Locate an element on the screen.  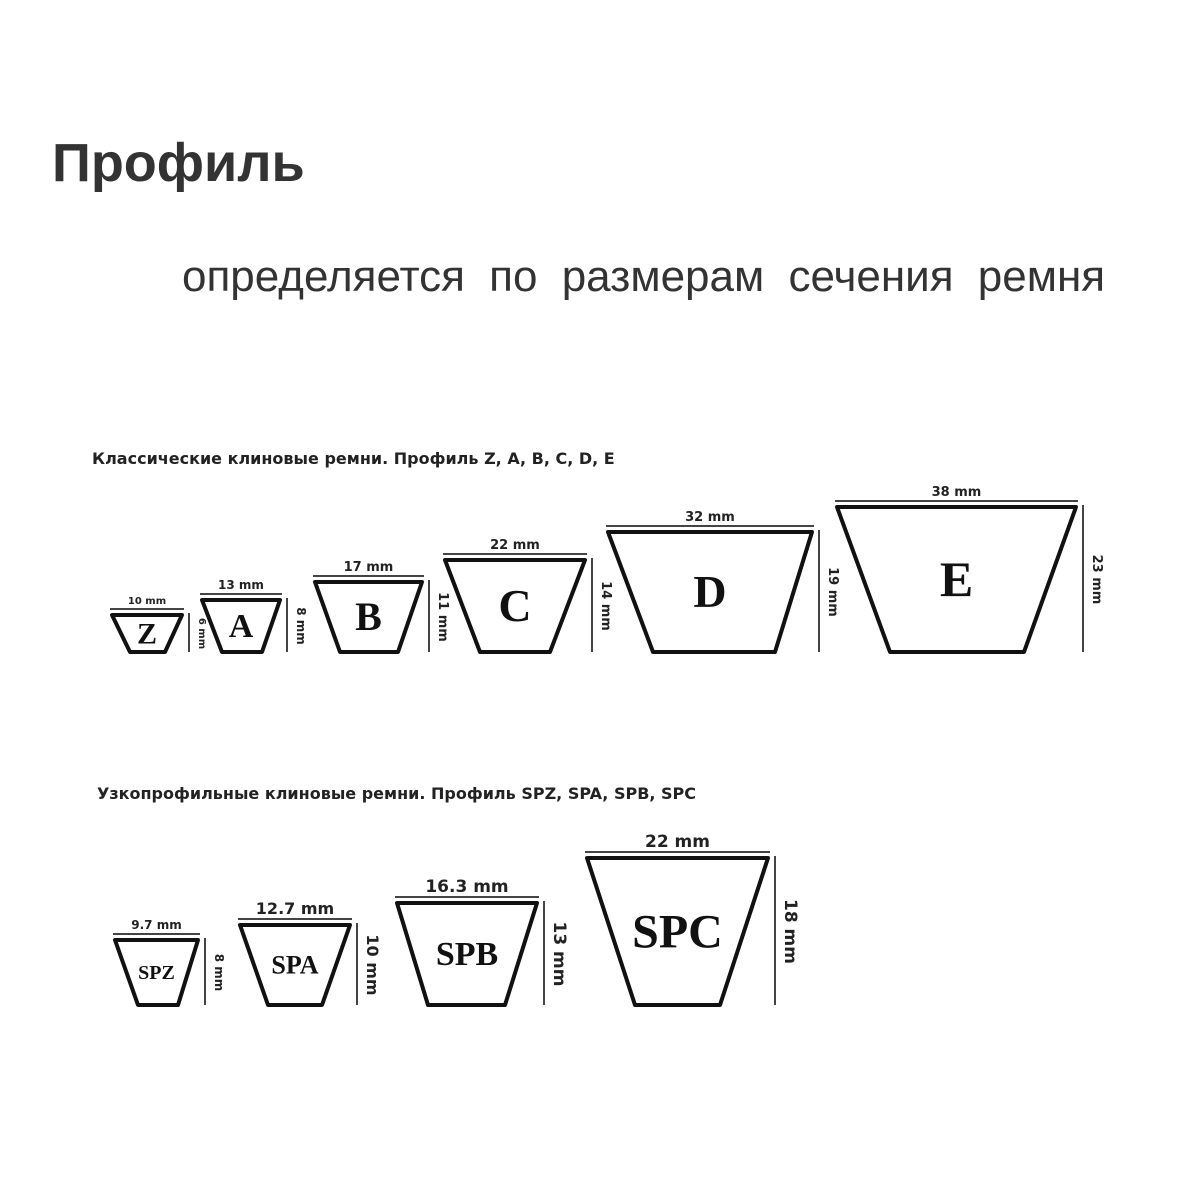
profile-e-shape is located at coordinates (956, 579).